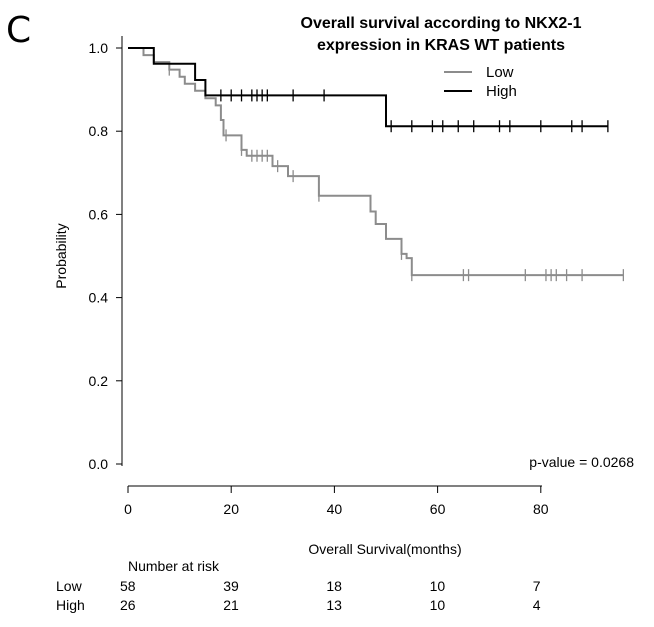 The image size is (654, 627). I want to click on y-axis-ticks: 0.0 0.2 0.4 0.6 0.8 1.0, so click(105, 256).